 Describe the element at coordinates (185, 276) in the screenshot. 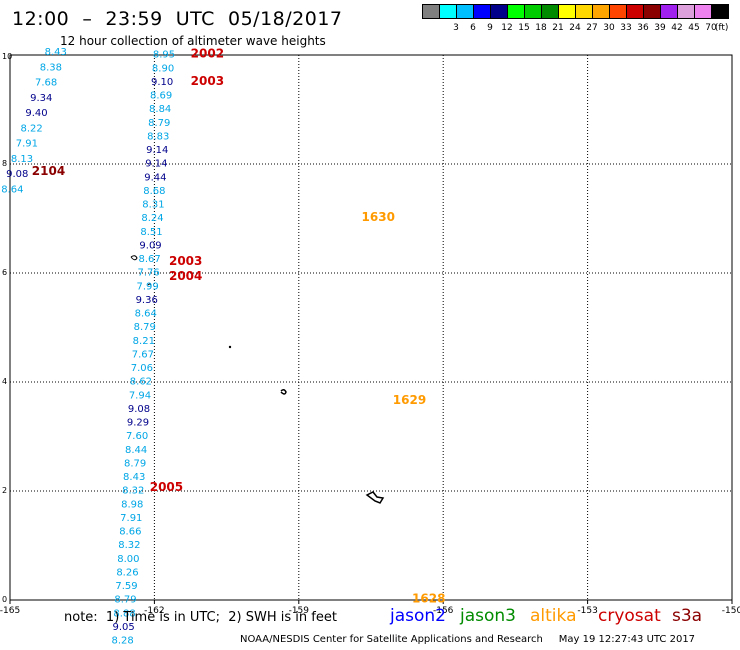

I see `pass-time-label: 2004` at that location.